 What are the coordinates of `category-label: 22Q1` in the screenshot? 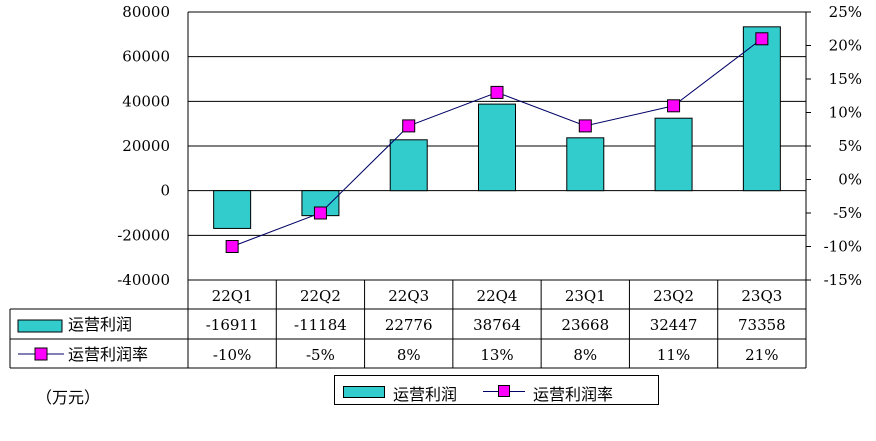 It's located at (232, 296).